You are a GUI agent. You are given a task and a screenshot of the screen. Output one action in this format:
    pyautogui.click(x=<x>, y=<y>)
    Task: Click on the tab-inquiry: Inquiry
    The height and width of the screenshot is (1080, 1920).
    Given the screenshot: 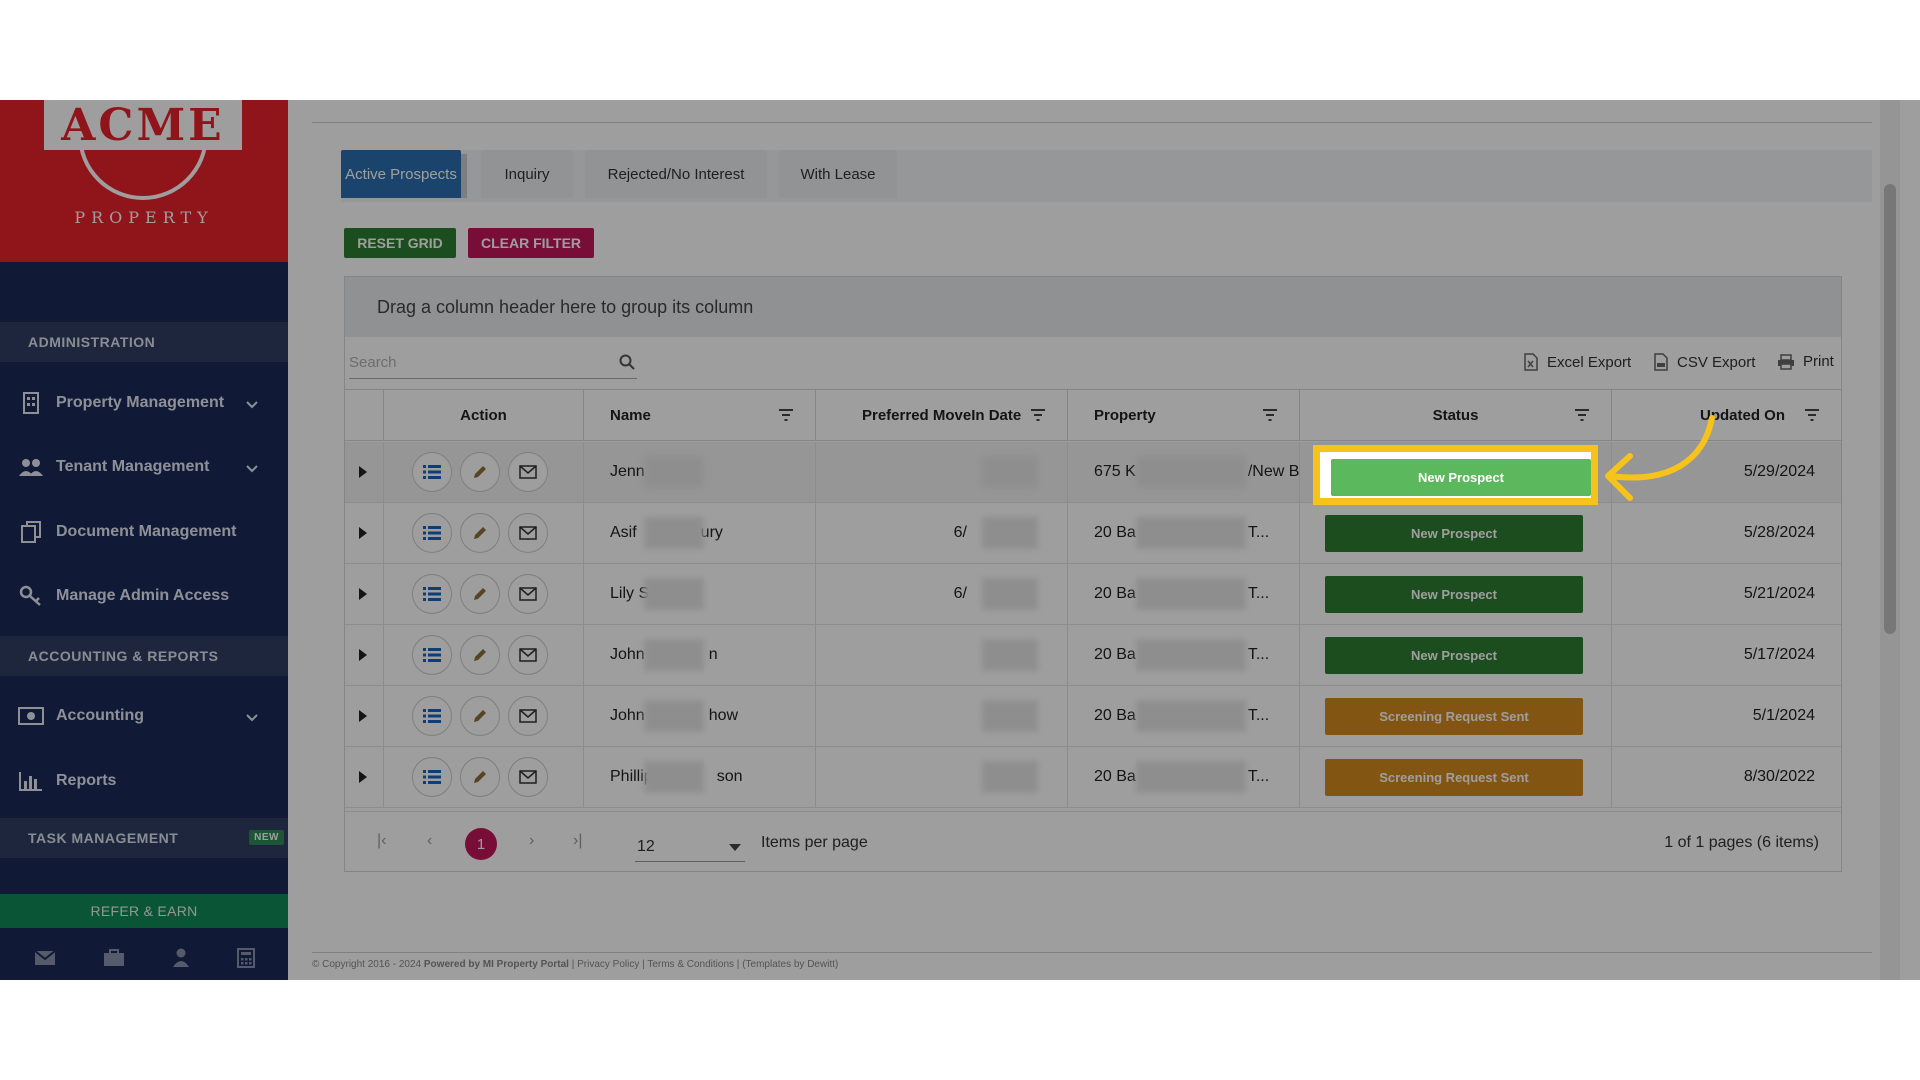 What is the action you would take?
    pyautogui.click(x=527, y=174)
    